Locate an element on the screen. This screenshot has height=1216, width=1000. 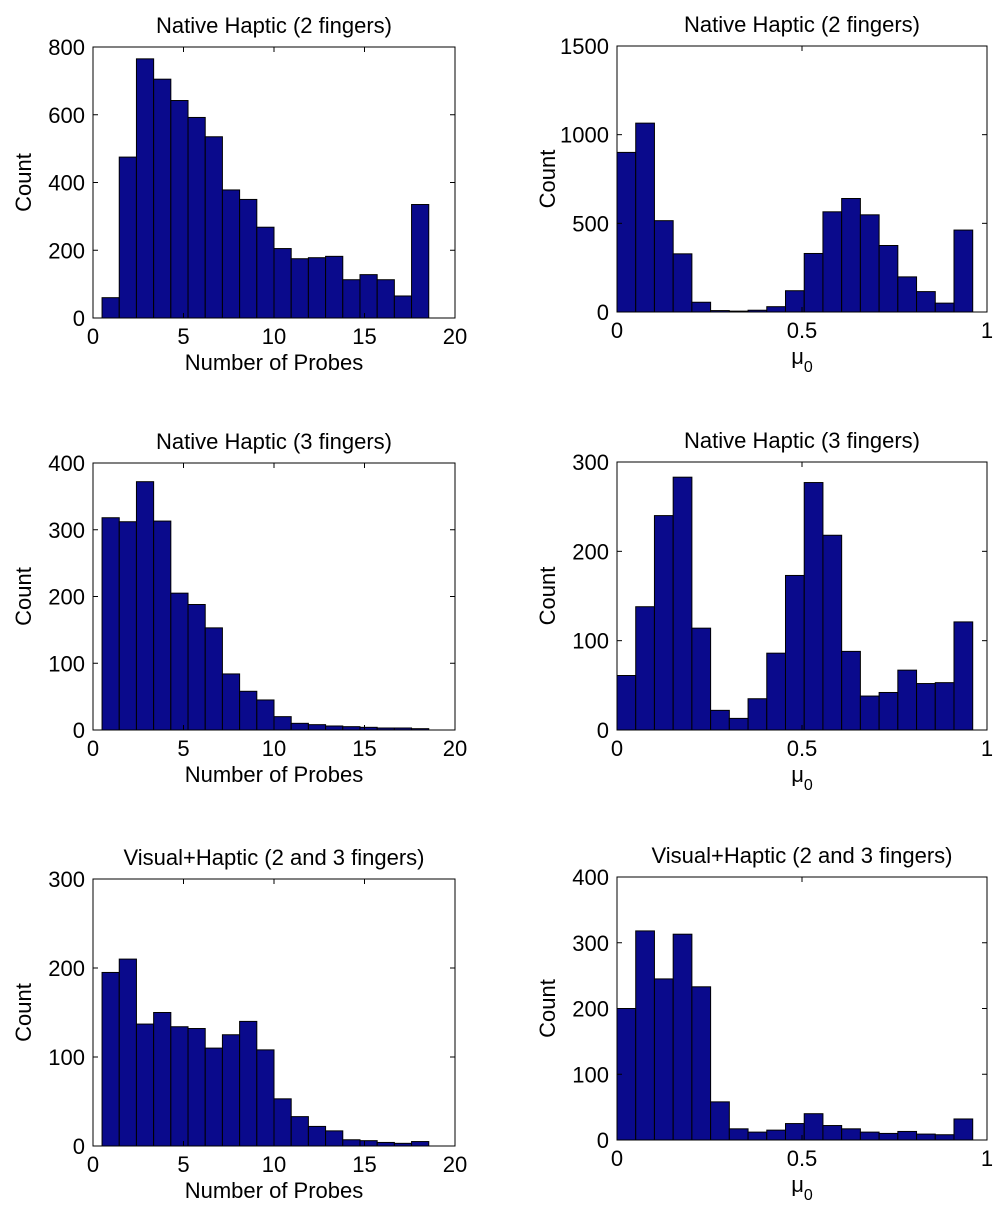
y-tick-label: 800 is located at coordinates (66, 47).